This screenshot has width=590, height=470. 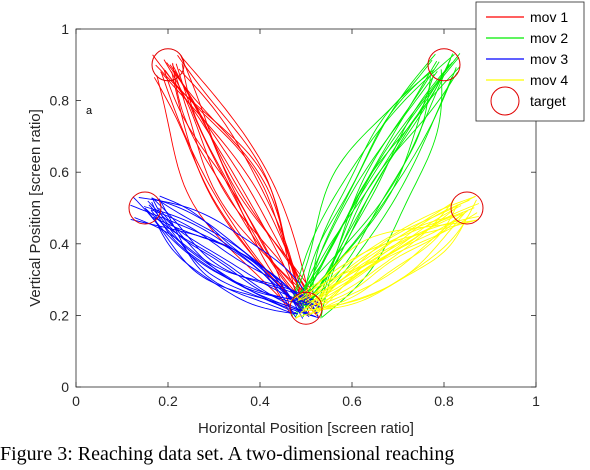 I want to click on annotation-label: a, so click(x=89, y=111).